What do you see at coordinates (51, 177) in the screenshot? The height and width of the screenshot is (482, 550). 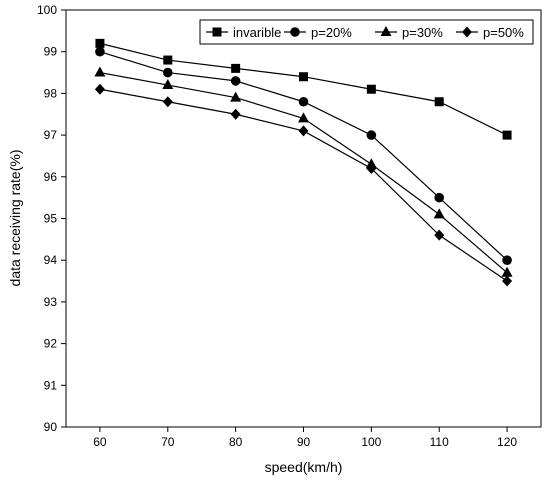 I see `y-tick-label: 96` at bounding box center [51, 177].